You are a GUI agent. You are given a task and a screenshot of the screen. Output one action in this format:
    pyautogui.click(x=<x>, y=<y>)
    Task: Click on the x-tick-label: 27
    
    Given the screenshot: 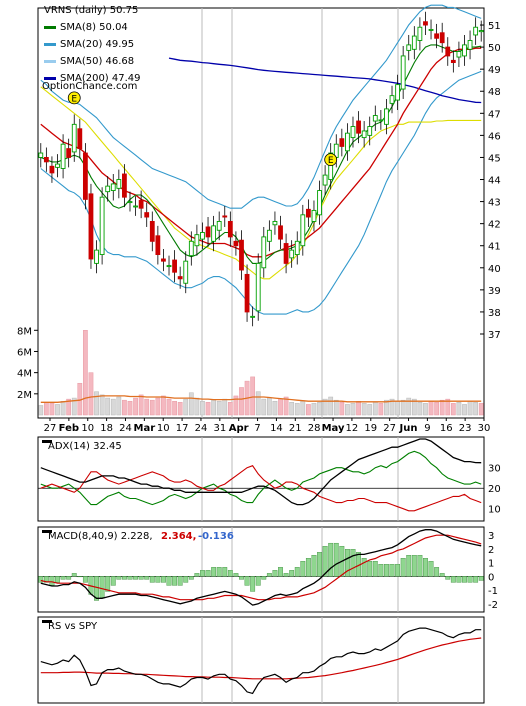 What is the action you would take?
    pyautogui.click(x=50, y=428)
    